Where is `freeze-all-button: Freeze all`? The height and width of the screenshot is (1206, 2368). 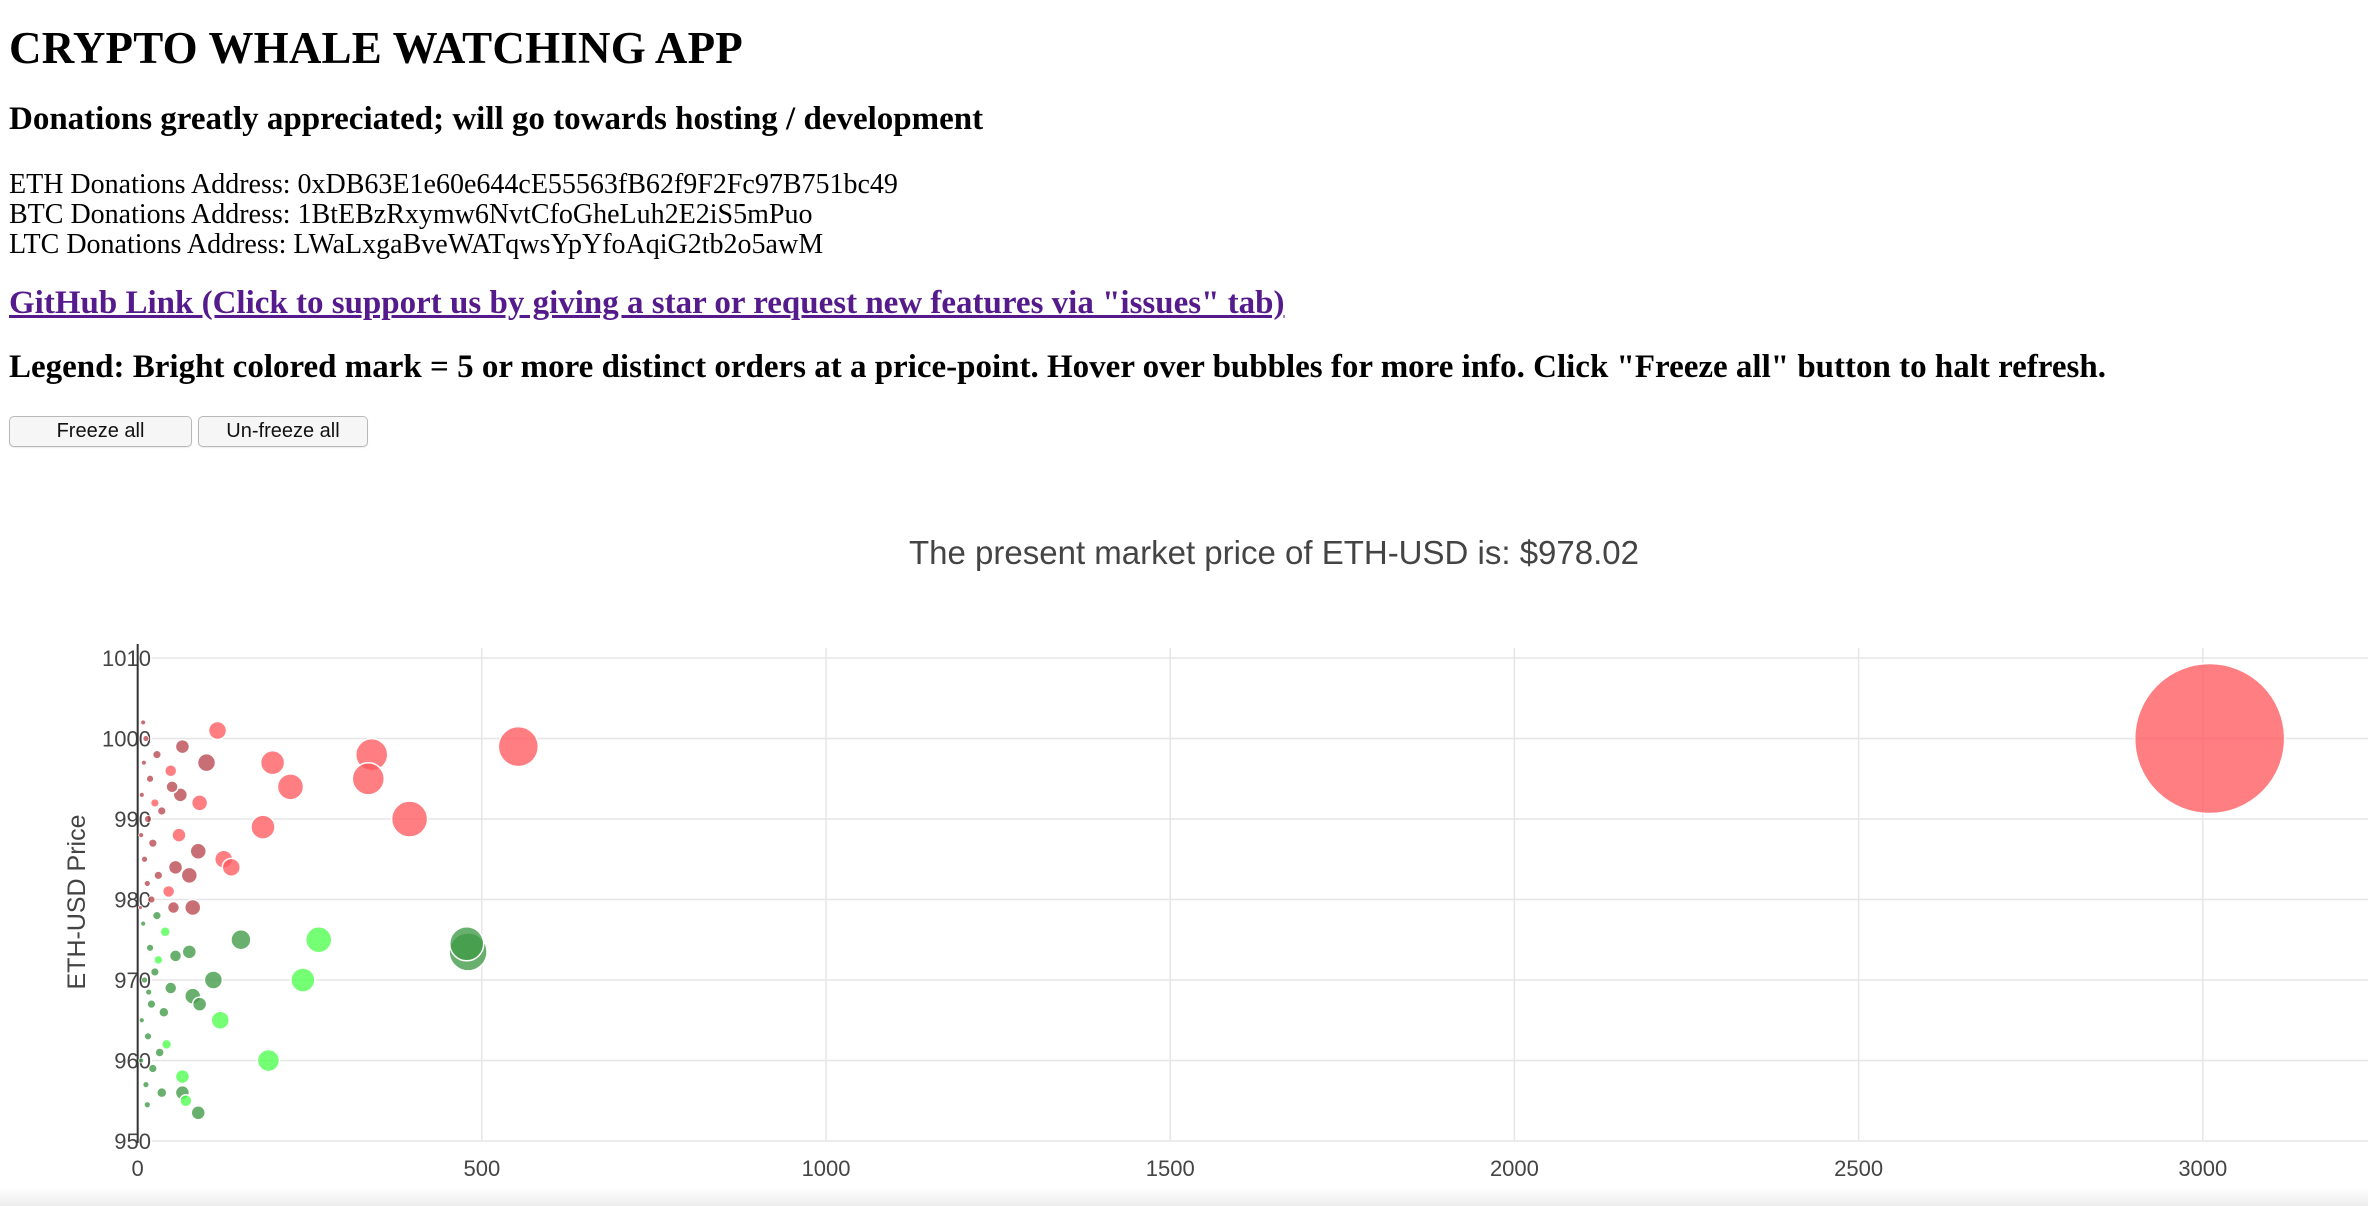 freeze-all-button: Freeze all is located at coordinates (100, 431).